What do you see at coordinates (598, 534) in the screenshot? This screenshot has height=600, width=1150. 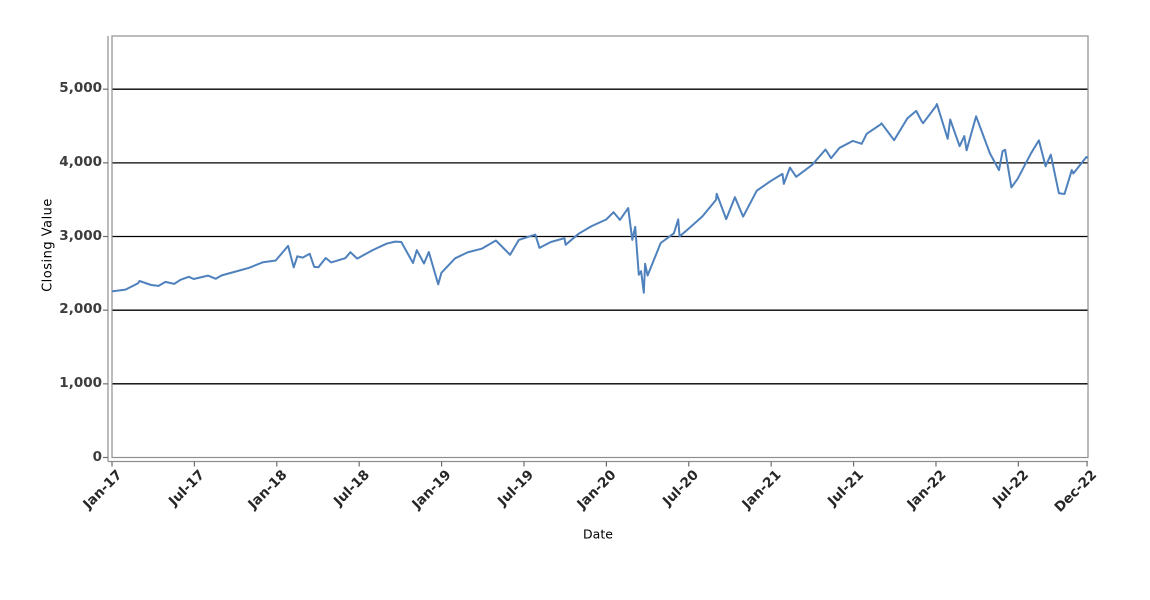 I see `x-axis-title: Date` at bounding box center [598, 534].